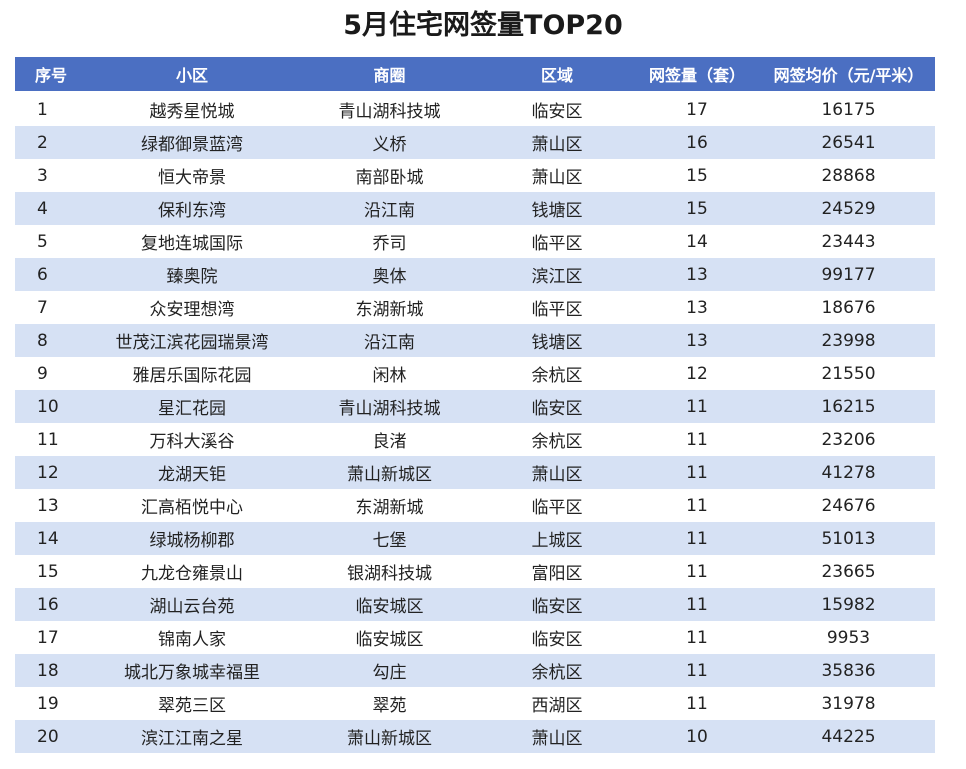 The height and width of the screenshot is (769, 966). I want to click on table-row: 9 雅居乐国际花园 闲林 余杭区 12 21550, so click(475, 373).